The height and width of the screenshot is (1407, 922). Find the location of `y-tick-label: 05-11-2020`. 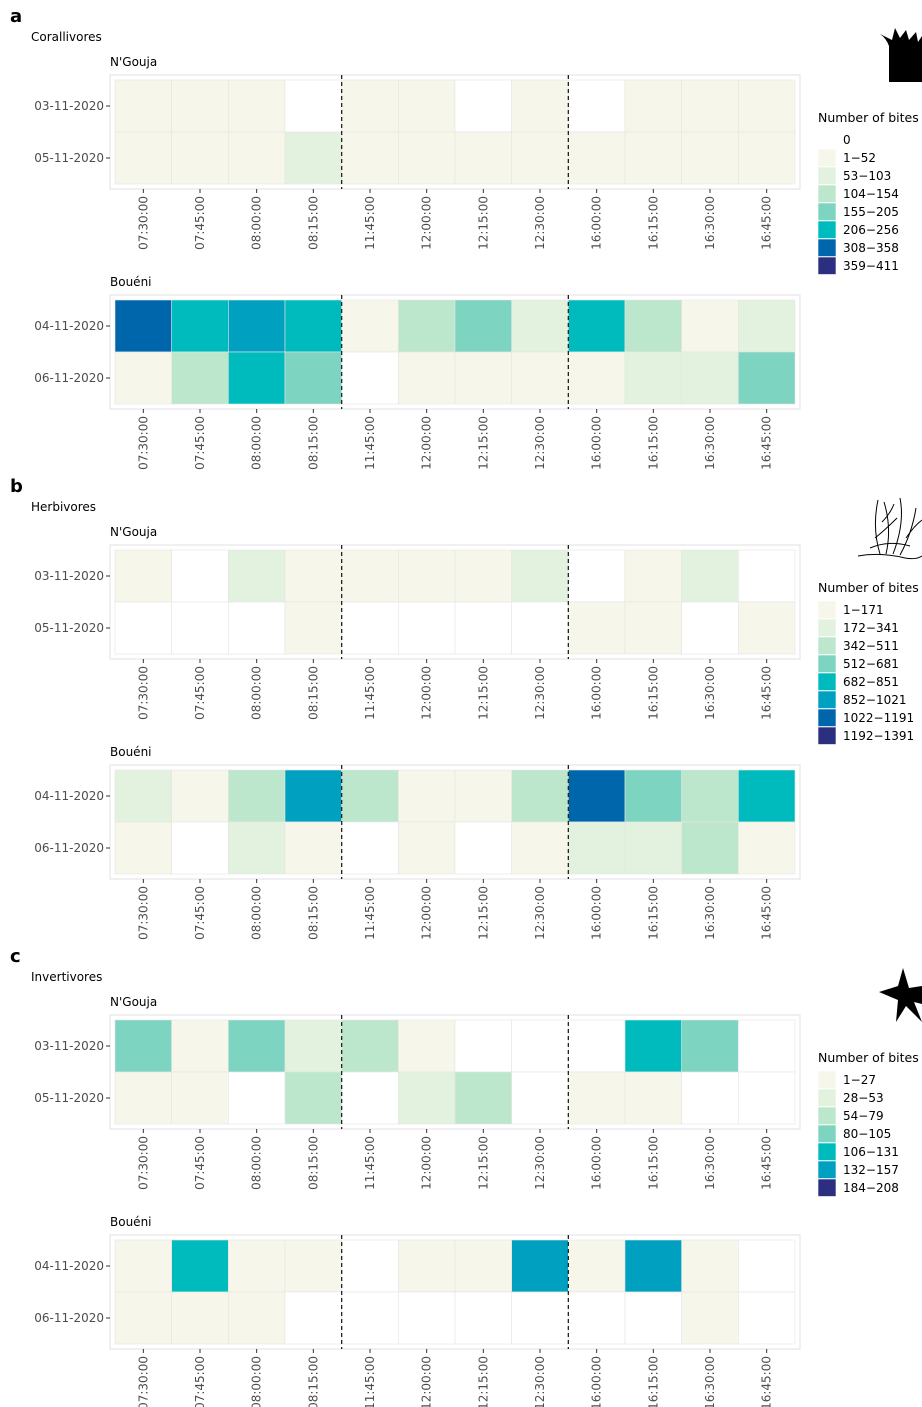

y-tick-label: 05-11-2020 is located at coordinates (69, 1098).